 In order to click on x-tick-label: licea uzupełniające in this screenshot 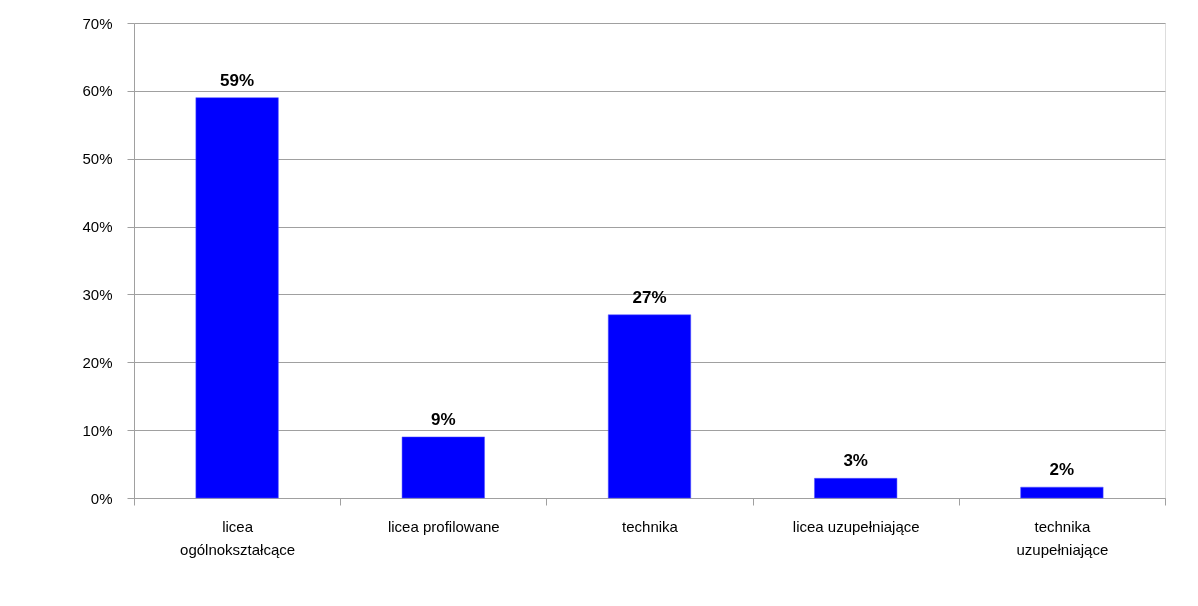, I will do `click(856, 526)`.